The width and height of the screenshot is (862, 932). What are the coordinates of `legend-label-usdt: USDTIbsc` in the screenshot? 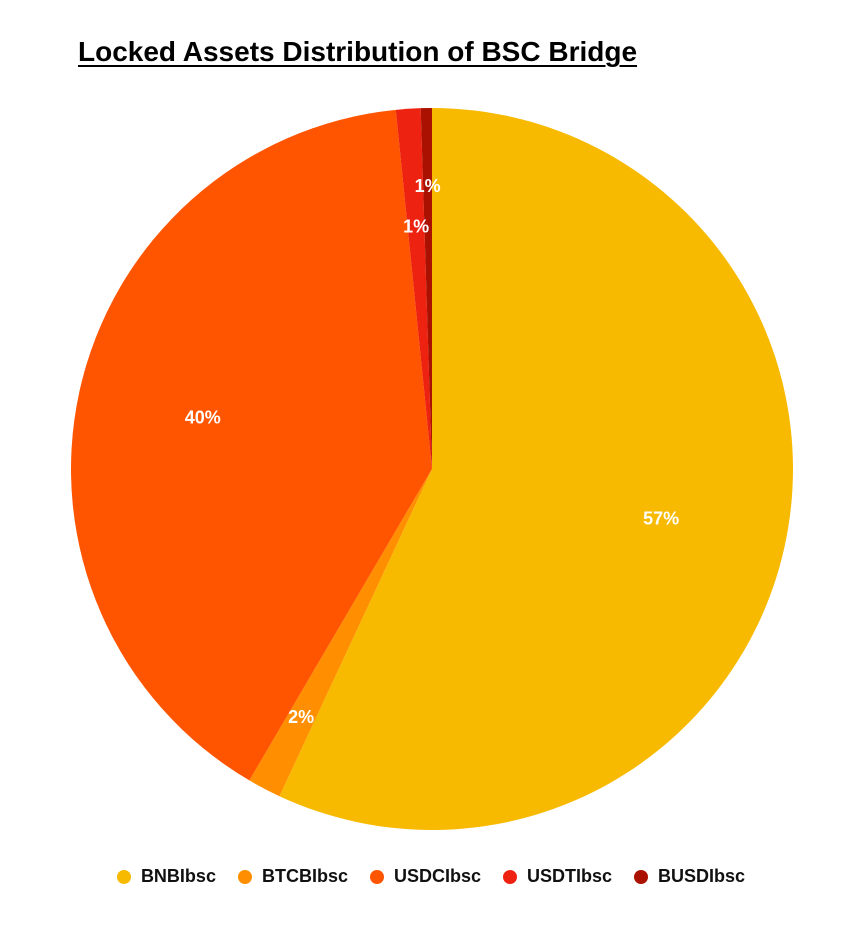 It's located at (570, 876).